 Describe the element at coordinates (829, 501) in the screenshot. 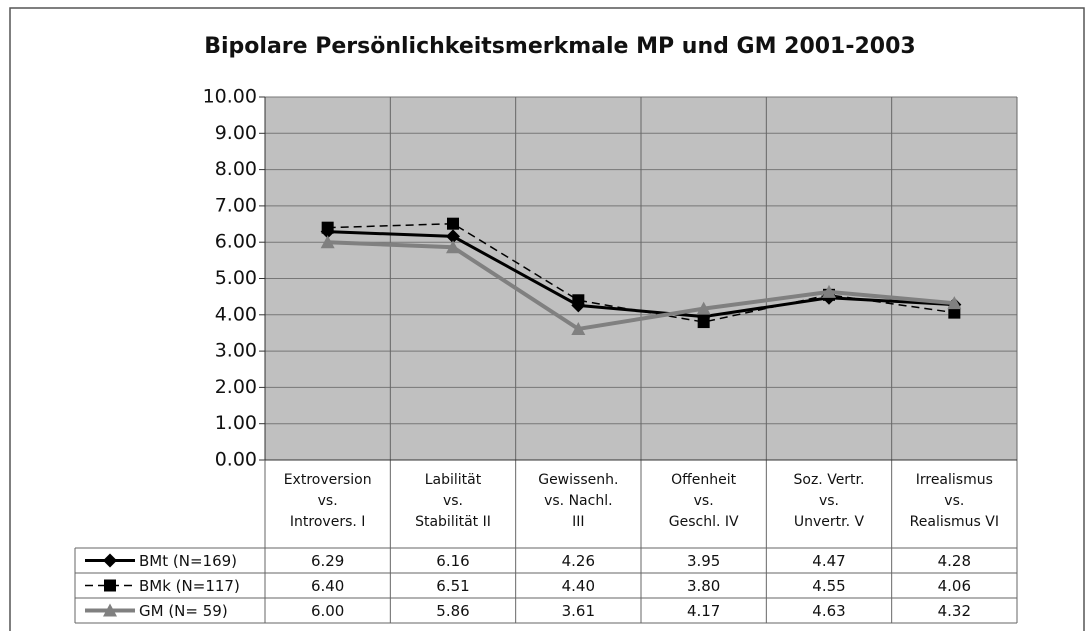

I see `category-label: Soz. Vertr. vs. Unvertr. V` at that location.